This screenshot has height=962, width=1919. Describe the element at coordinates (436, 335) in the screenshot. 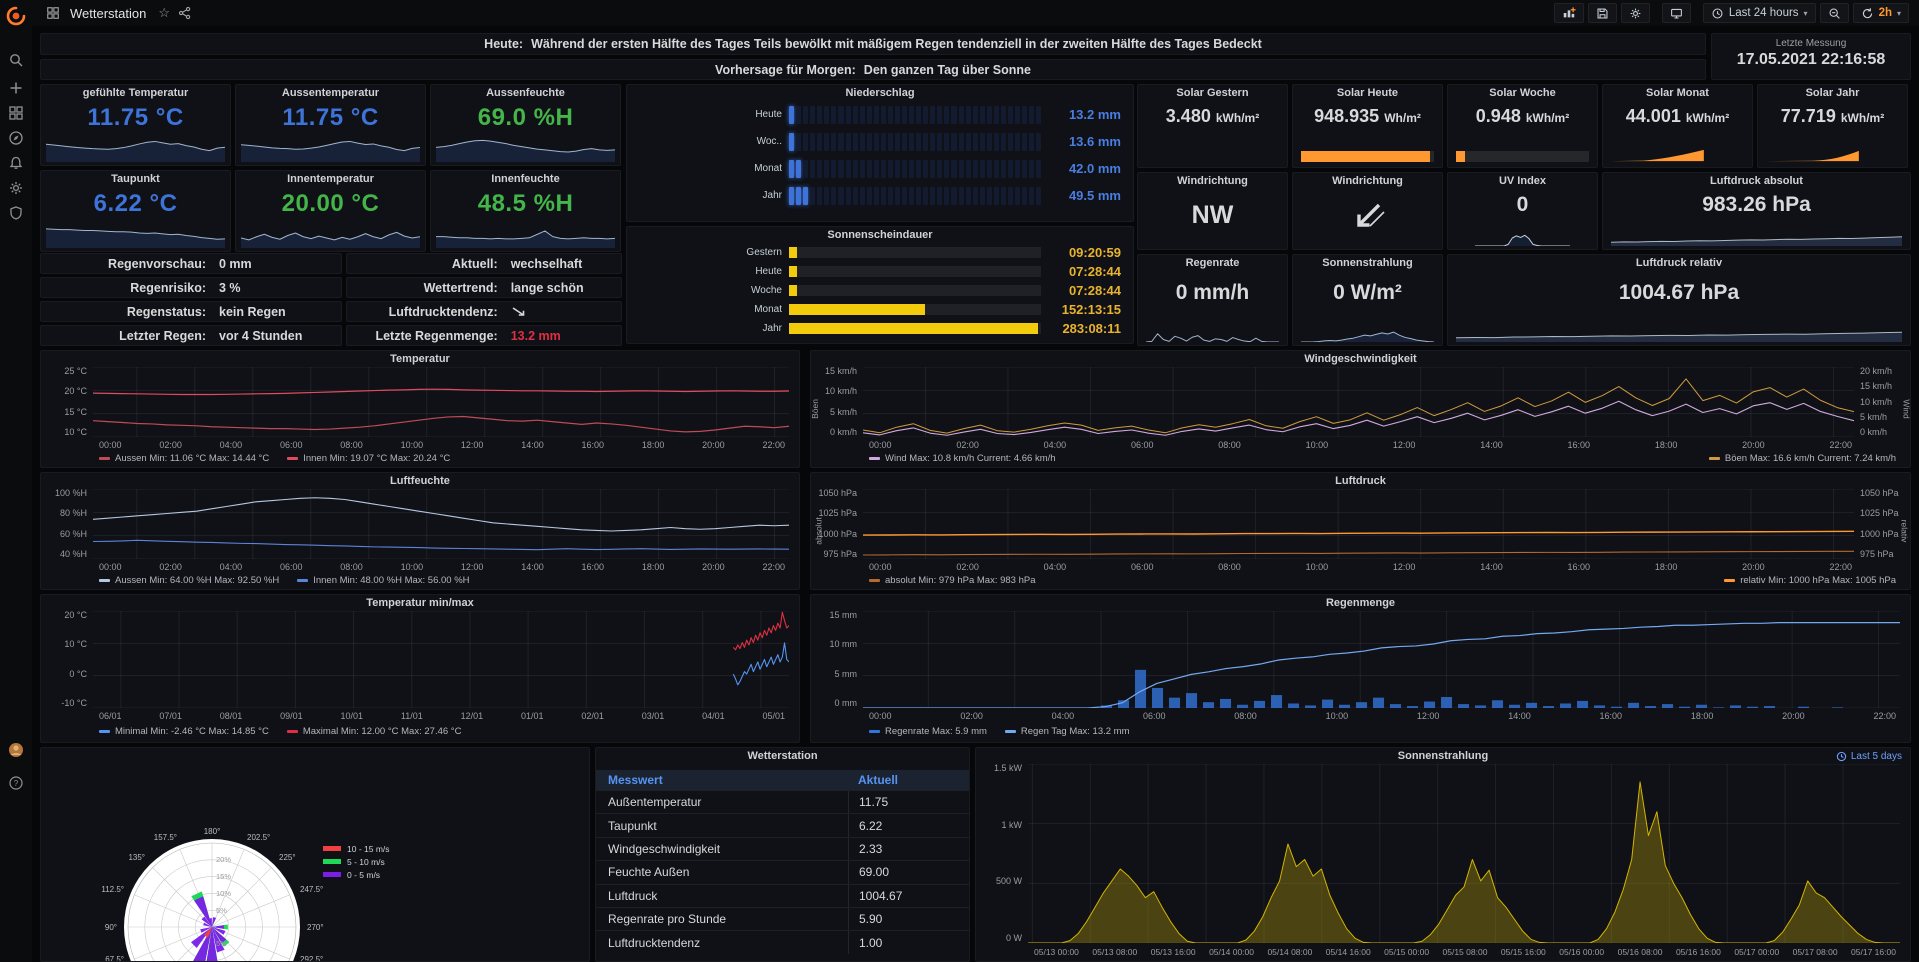

I see `field-label: Letzte Regenmenge:` at that location.